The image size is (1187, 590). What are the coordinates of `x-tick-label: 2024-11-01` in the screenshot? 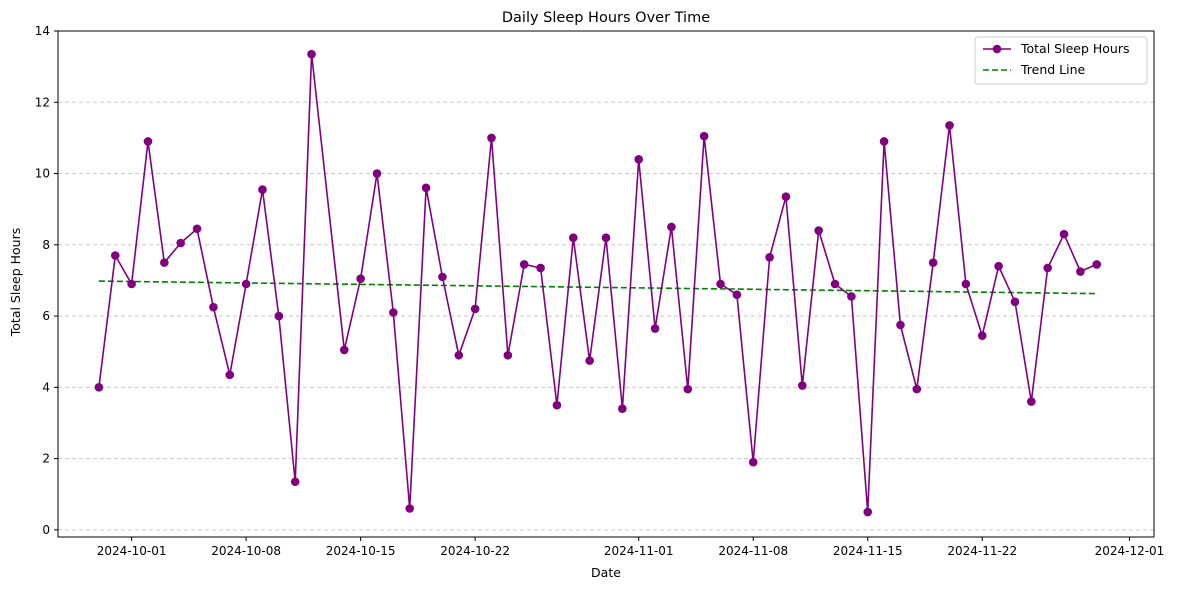 It's located at (639, 551).